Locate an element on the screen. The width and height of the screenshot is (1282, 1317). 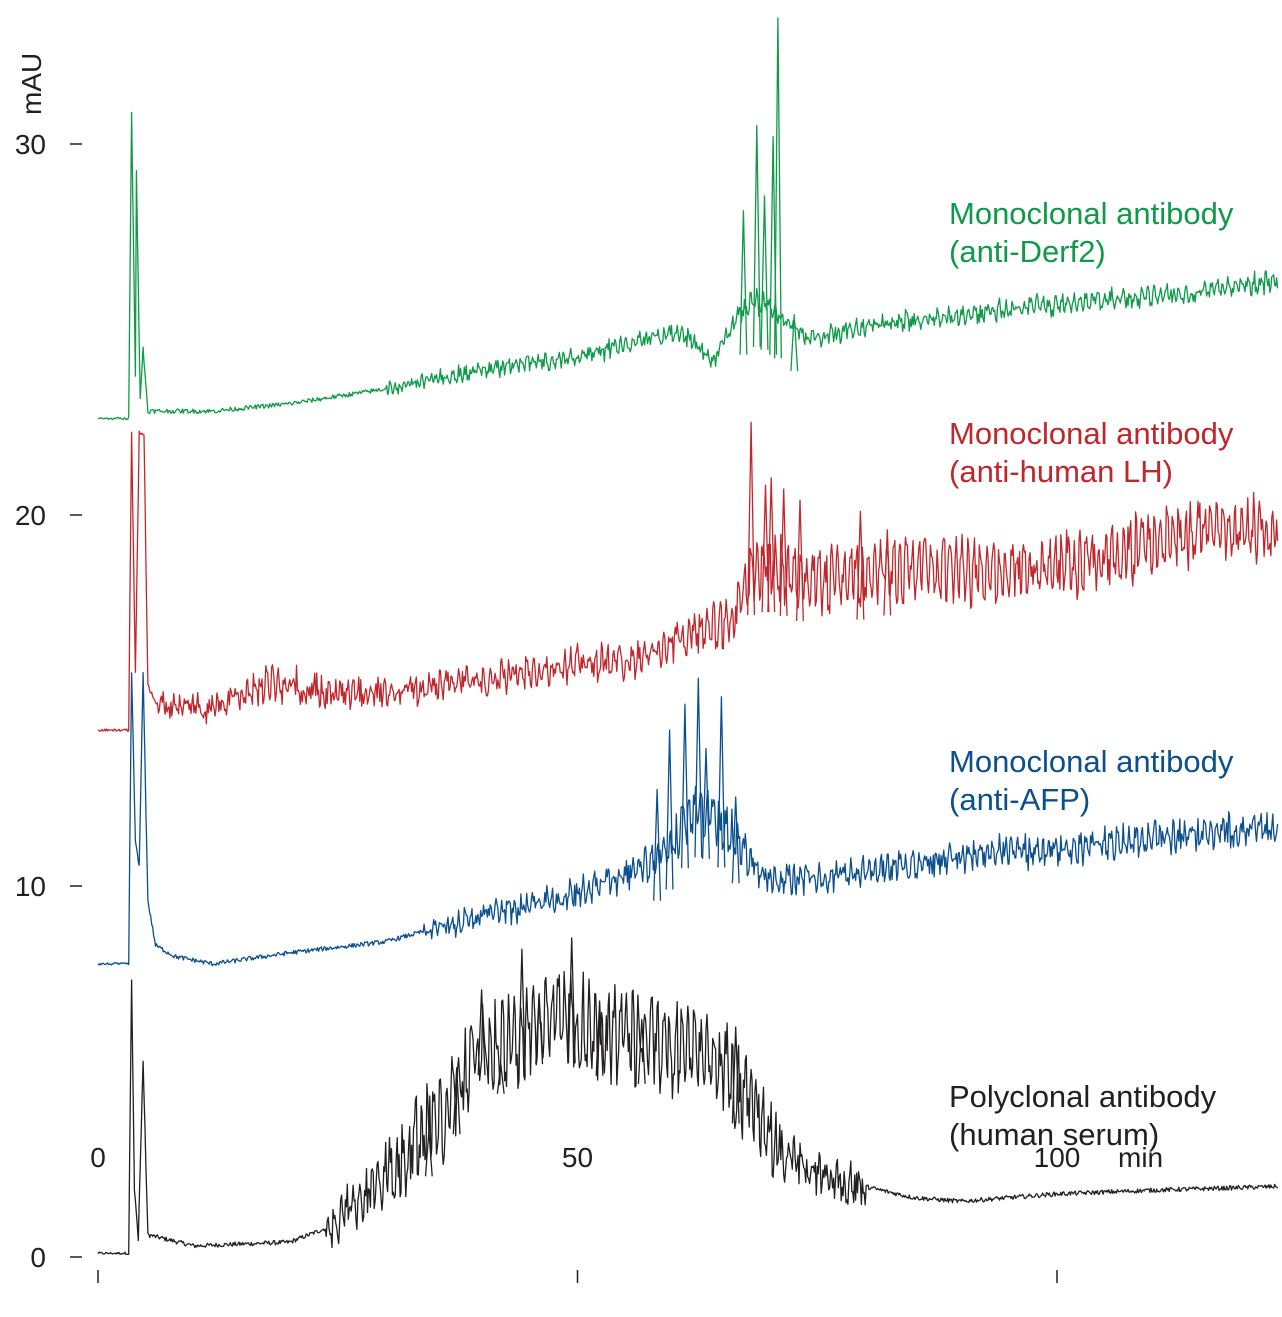
series-label-line: Polyclonal antibody is located at coordinates (1083, 1096).